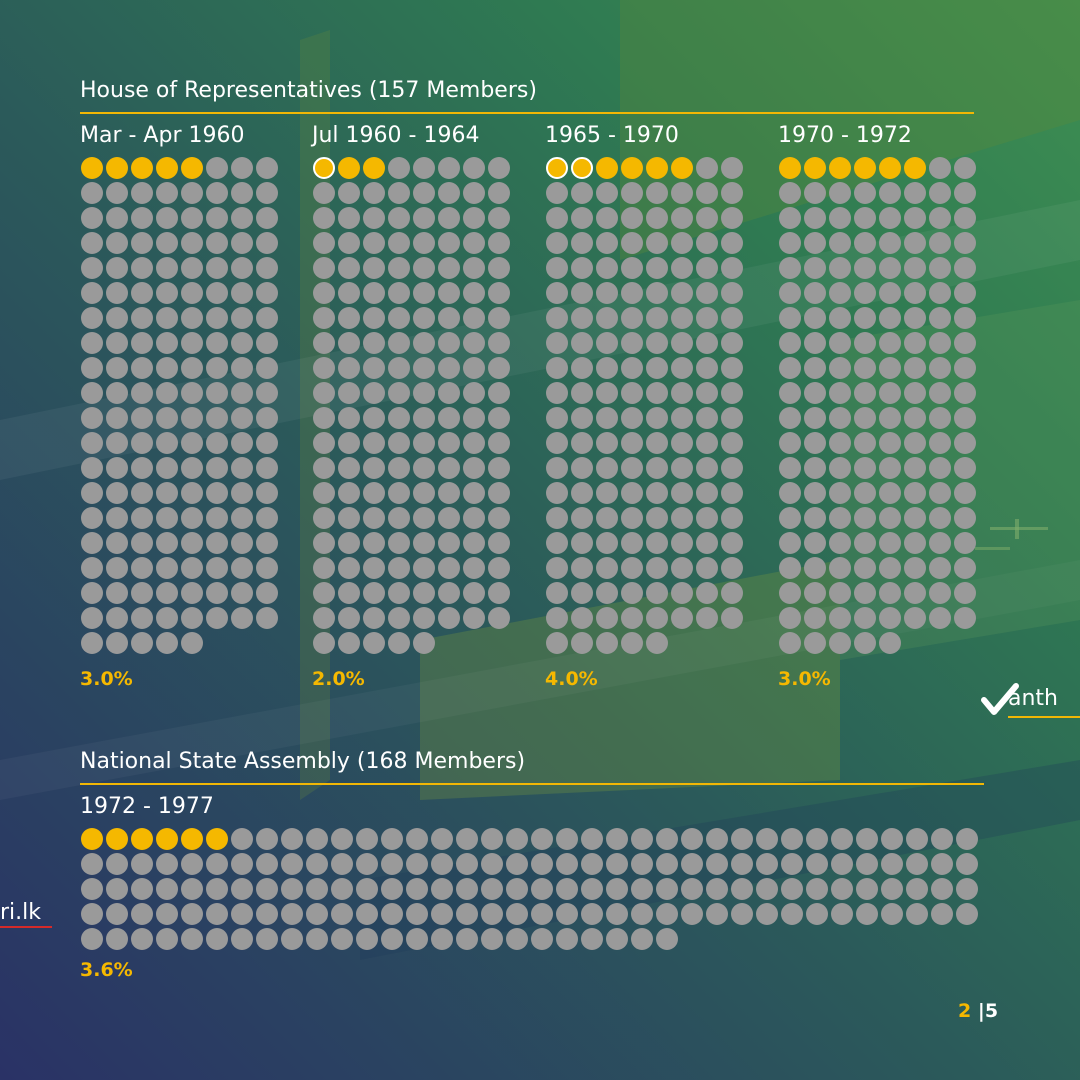 The image size is (1080, 1080). What do you see at coordinates (845, 135) in the screenshot?
I see `chart-title-3: 1970 - 1972` at bounding box center [845, 135].